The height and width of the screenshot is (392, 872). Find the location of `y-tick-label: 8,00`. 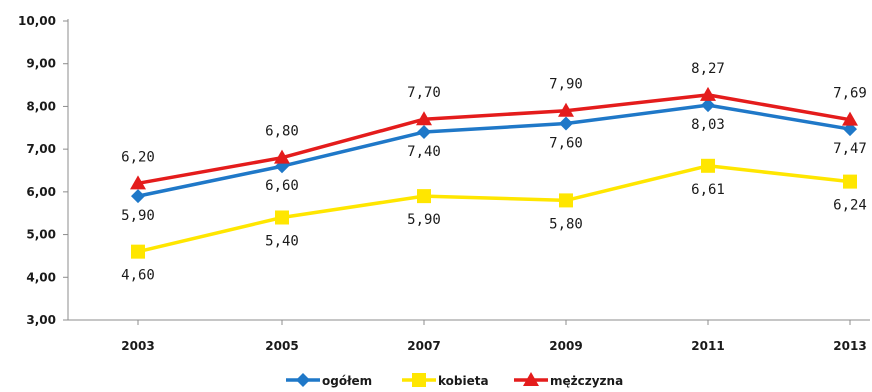

y-tick-label: 8,00 is located at coordinates (41, 106).